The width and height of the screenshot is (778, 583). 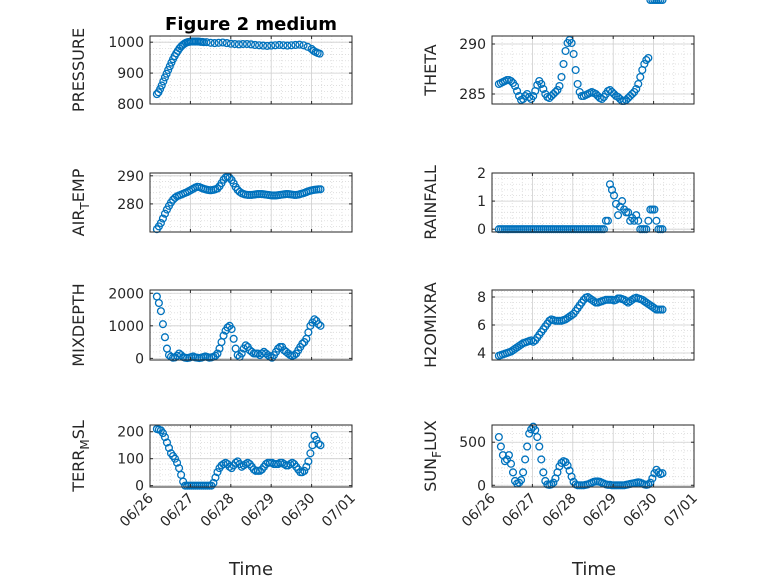 I want to click on y-axis-label: THETA, so click(x=430, y=70).